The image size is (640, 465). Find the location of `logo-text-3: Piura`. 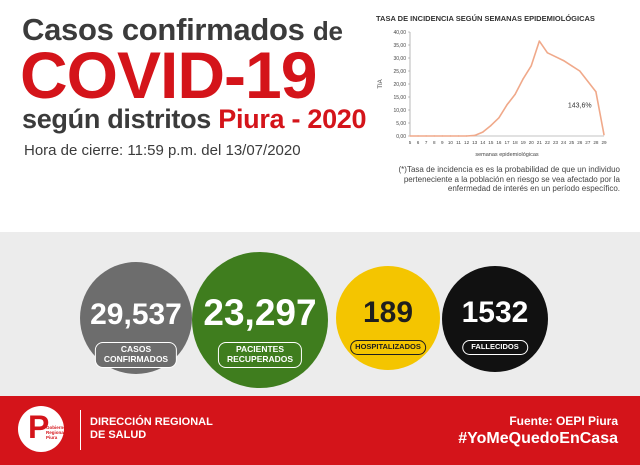

logo-text-3: Piura is located at coordinates (52, 437).